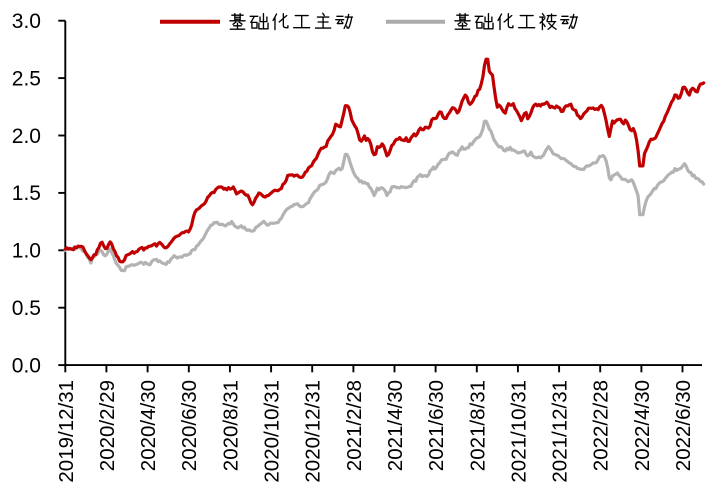  What do you see at coordinates (477, 425) in the screenshot?
I see `svg-text: 2021/8/31` at bounding box center [477, 425].